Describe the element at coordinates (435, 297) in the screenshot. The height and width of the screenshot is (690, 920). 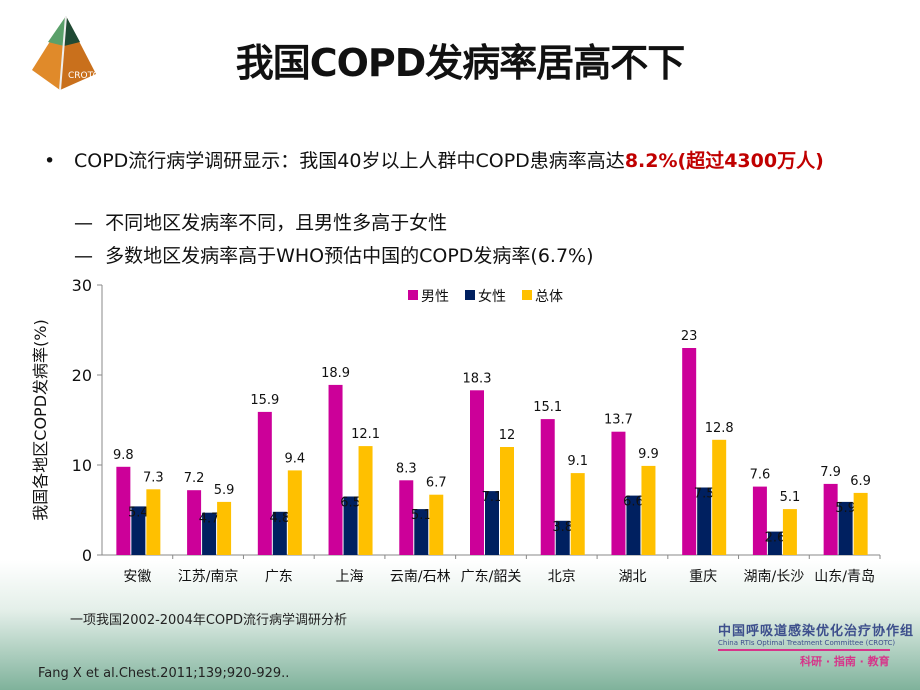
I see `legend-label: 男性` at that location.